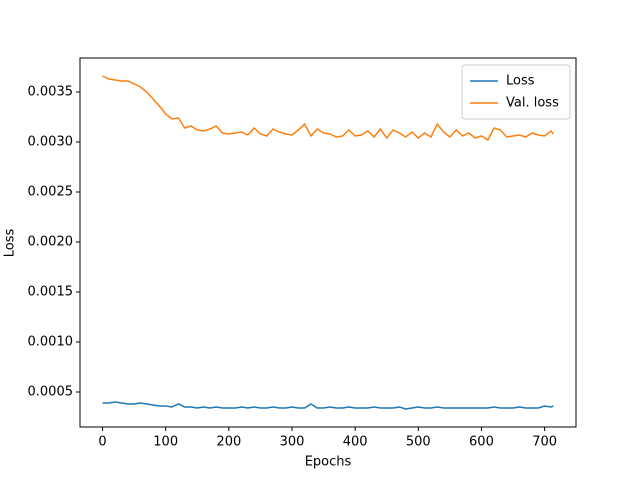 The width and height of the screenshot is (640, 480). I want to click on y-tick-label: 0.0025, so click(51, 192).